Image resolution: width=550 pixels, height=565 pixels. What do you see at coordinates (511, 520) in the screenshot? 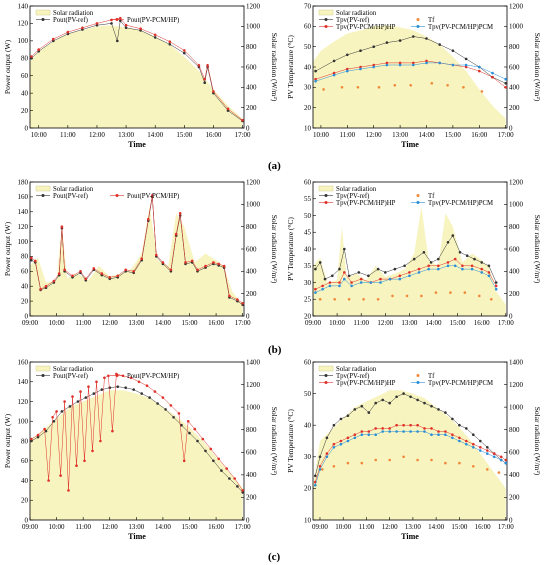
I see `y2-tick-label: 0` at bounding box center [511, 520].